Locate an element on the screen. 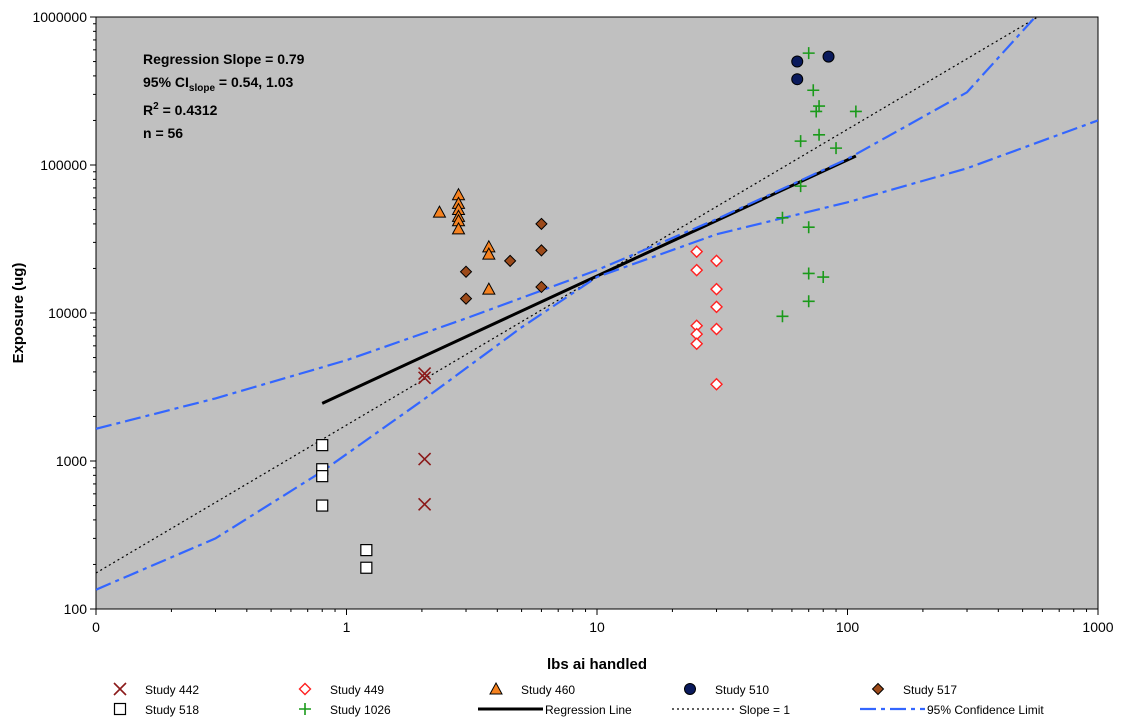  x-tick-label-4: 100 is located at coordinates (848, 627).